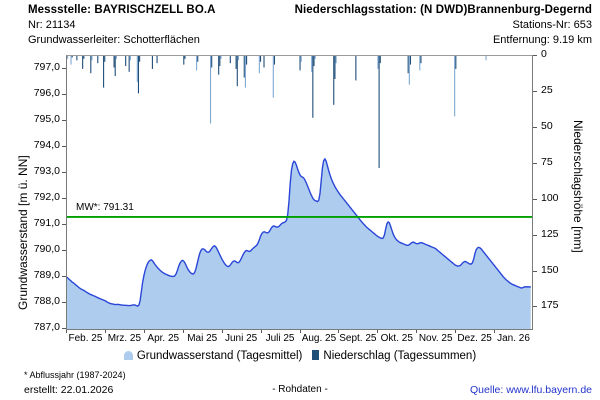 The width and height of the screenshot is (600, 400). What do you see at coordinates (46, 93) in the screenshot?
I see `y-axis-left-tick-label: 796,0` at bounding box center [46, 93].